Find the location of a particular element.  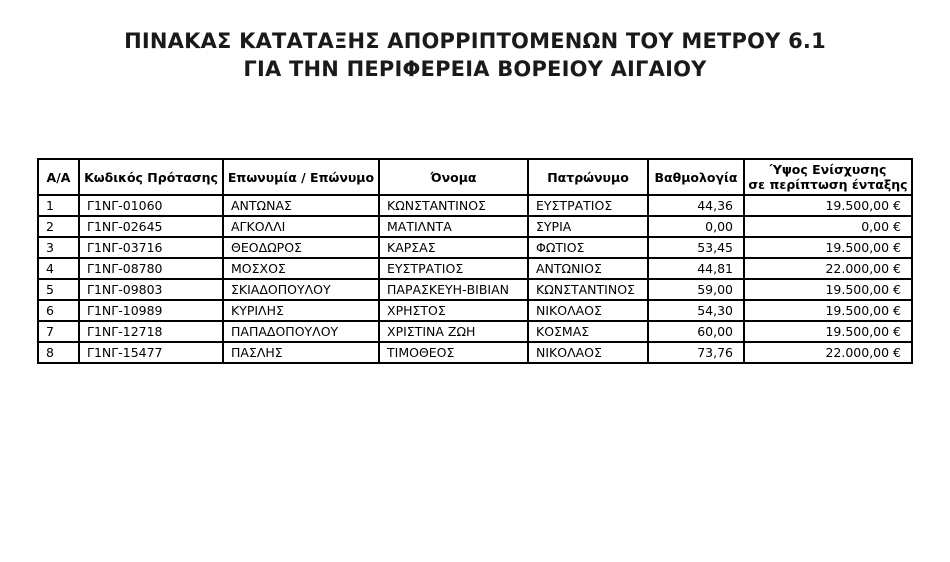

cell-patronym: ΦΩΤΙΟΣ is located at coordinates (588, 247).